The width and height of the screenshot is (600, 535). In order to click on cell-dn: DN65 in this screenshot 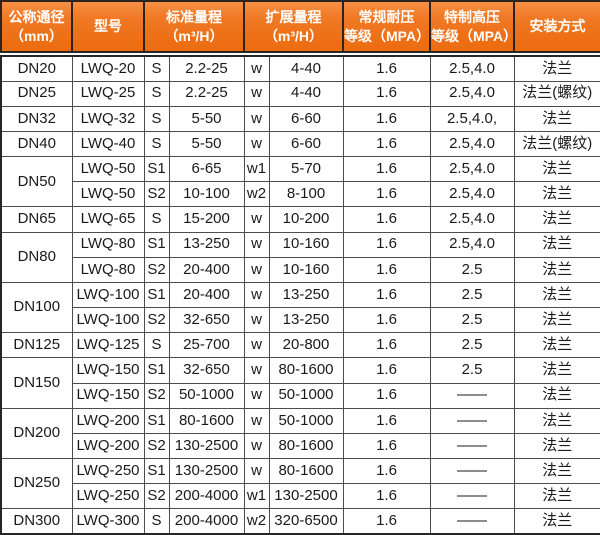, I will do `click(36, 219)`.